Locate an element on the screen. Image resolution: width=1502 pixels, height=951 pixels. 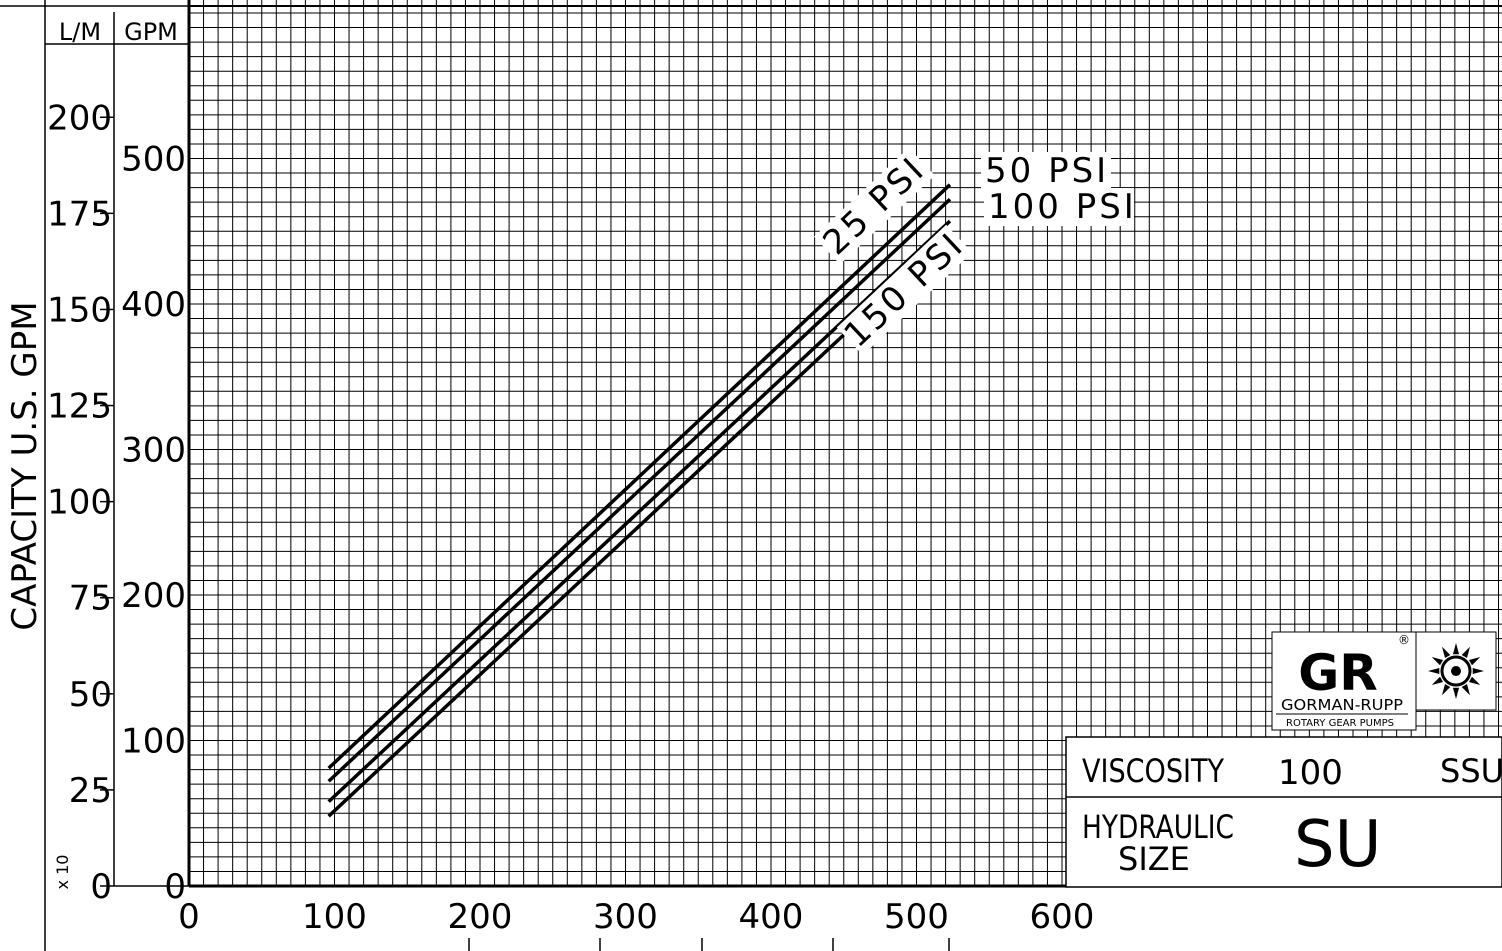
series-label-group: 100 PSI is located at coordinates (1060, 207).